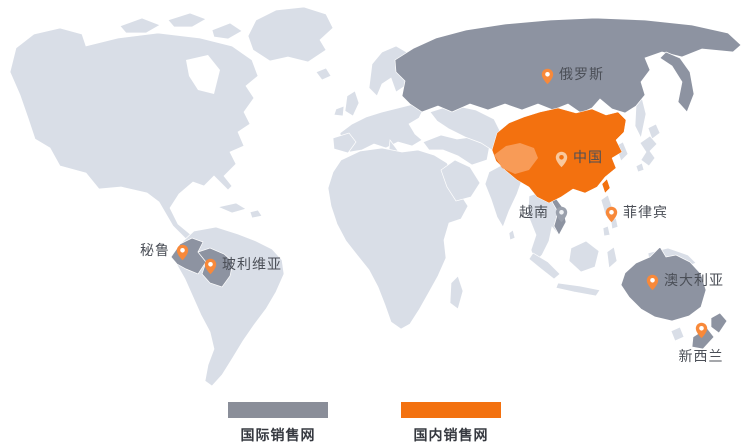  Describe the element at coordinates (323, 74) in the screenshot. I see `region-iceland` at that location.